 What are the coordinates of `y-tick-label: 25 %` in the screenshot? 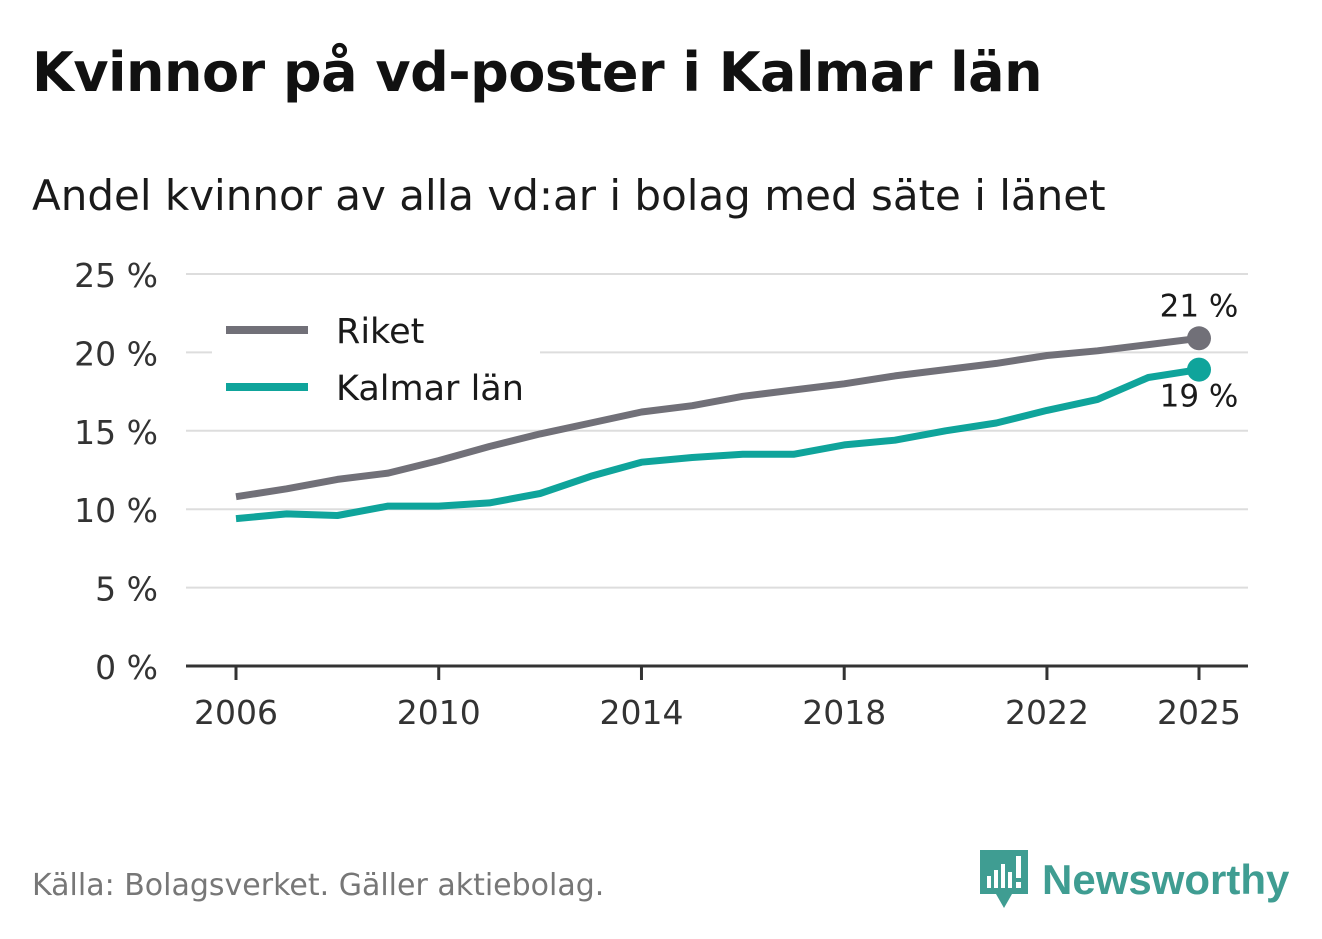 It's located at (116, 275).